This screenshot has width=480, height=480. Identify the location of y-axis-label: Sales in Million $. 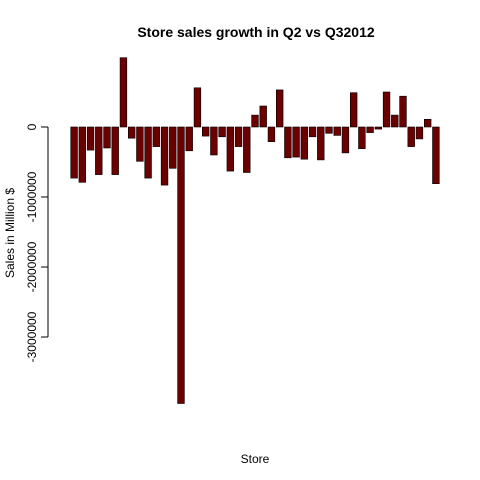
(10, 233).